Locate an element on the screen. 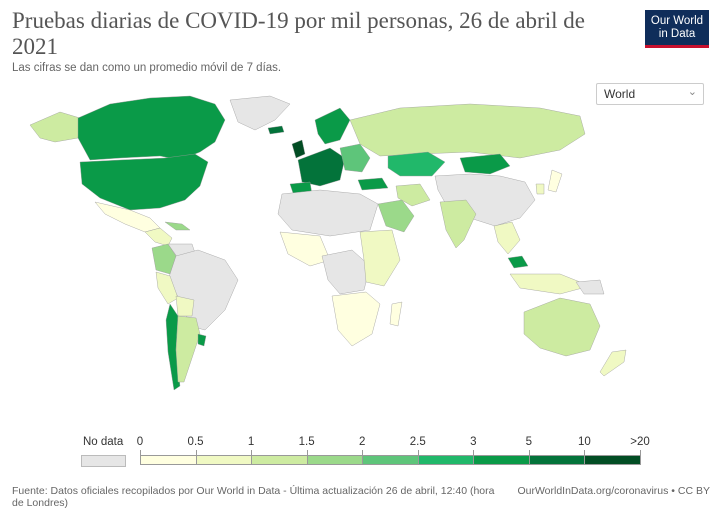 This screenshot has width=722, height=509. legend-no-data-label: No data is located at coordinates (103, 442).